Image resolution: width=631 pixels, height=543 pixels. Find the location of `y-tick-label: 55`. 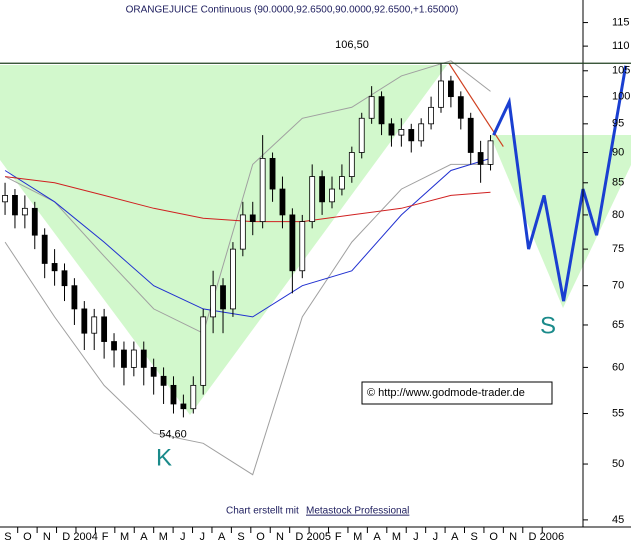

y-tick-label: 55 is located at coordinates (618, 413).